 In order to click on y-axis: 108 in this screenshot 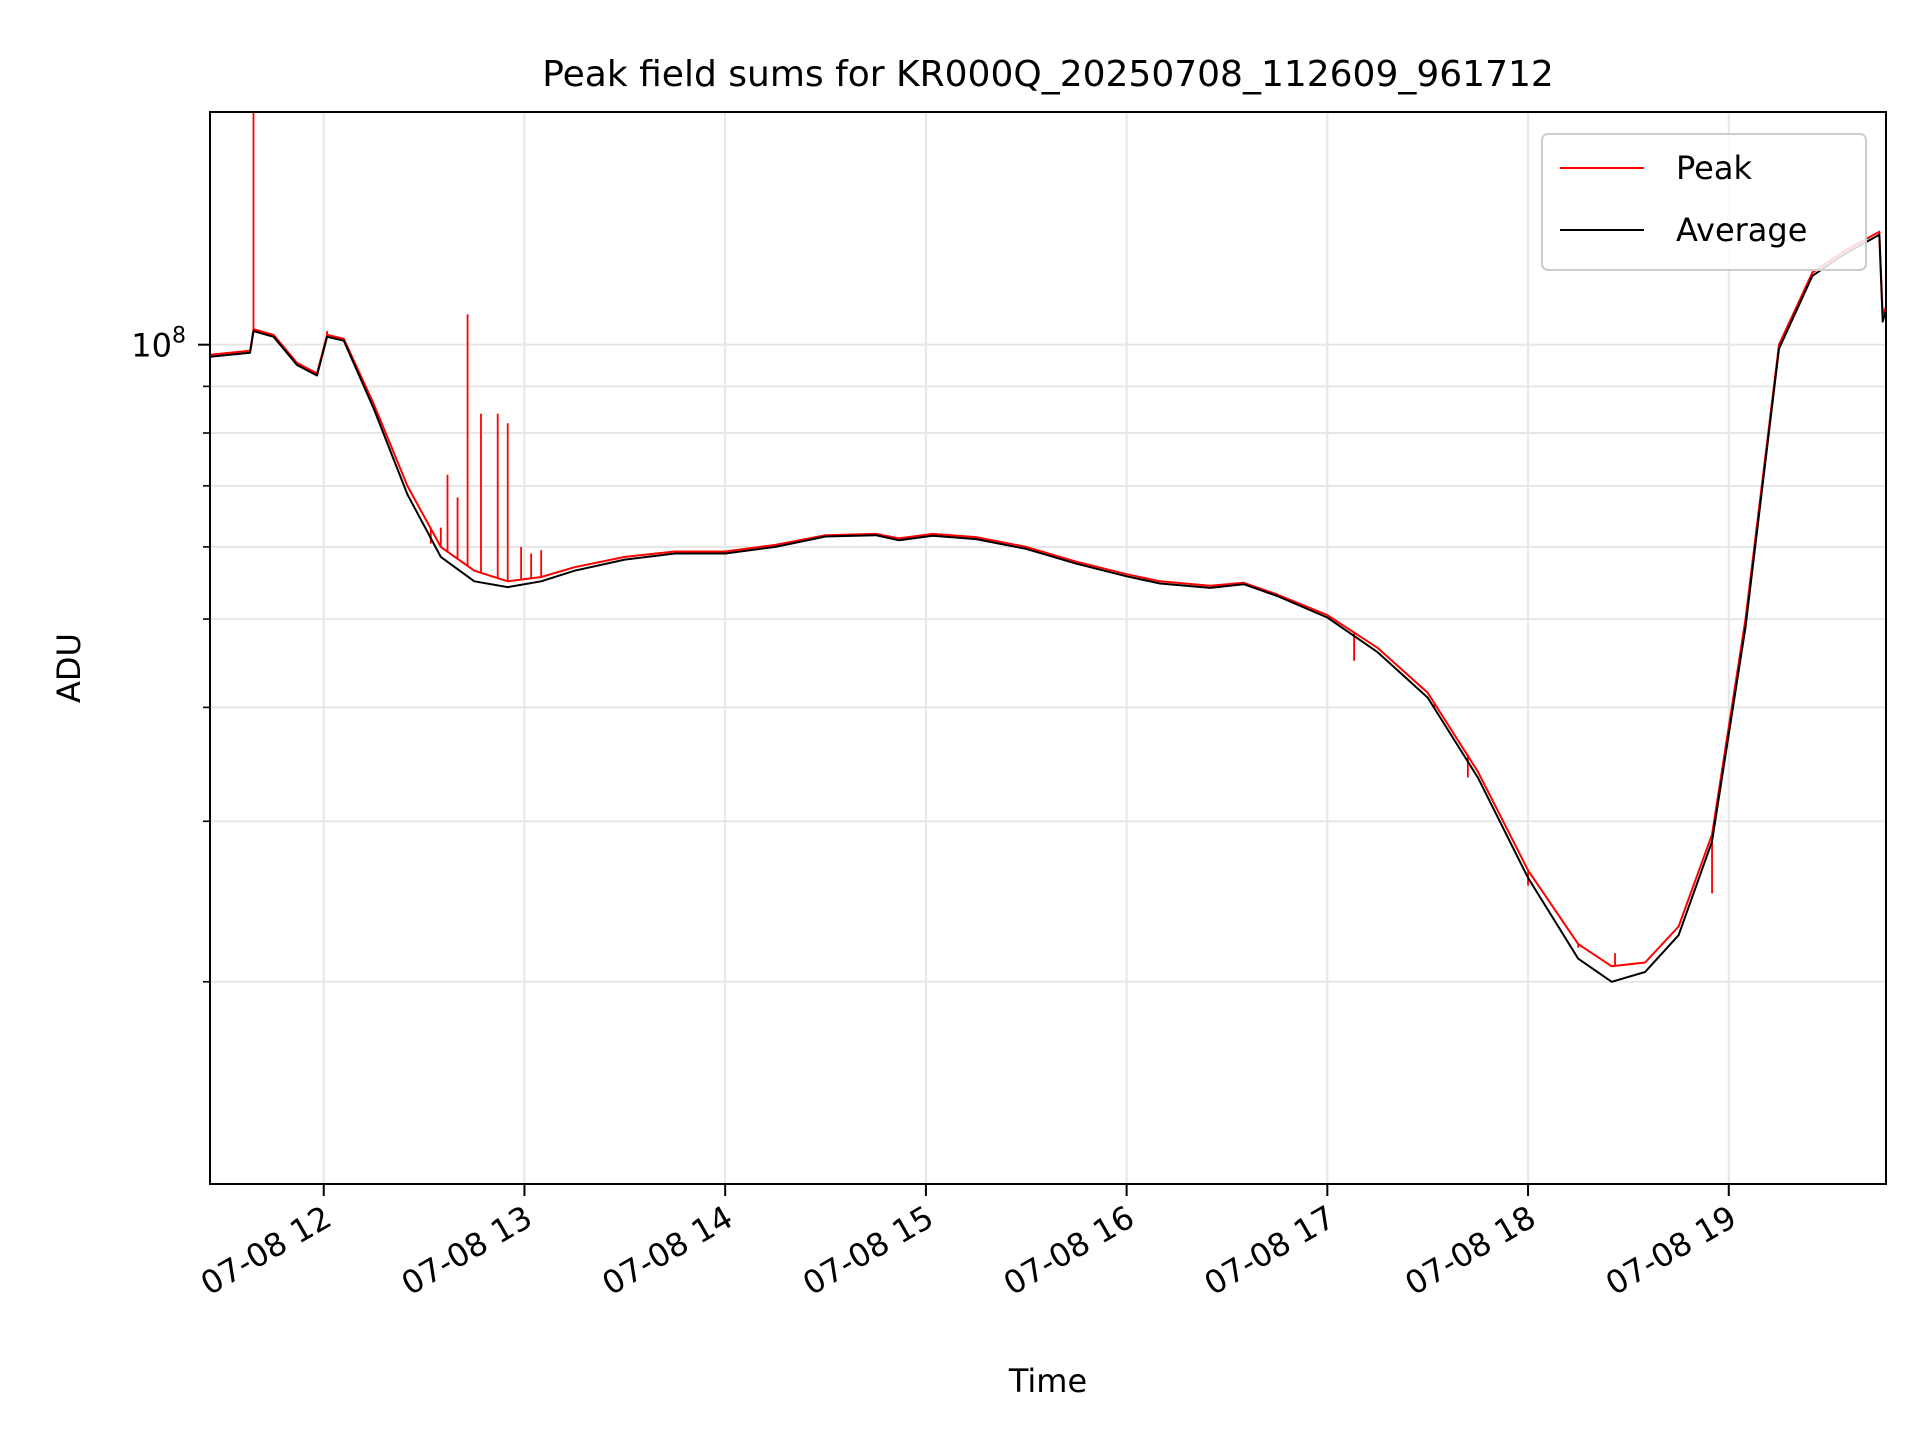, I will do `click(170, 653)`.